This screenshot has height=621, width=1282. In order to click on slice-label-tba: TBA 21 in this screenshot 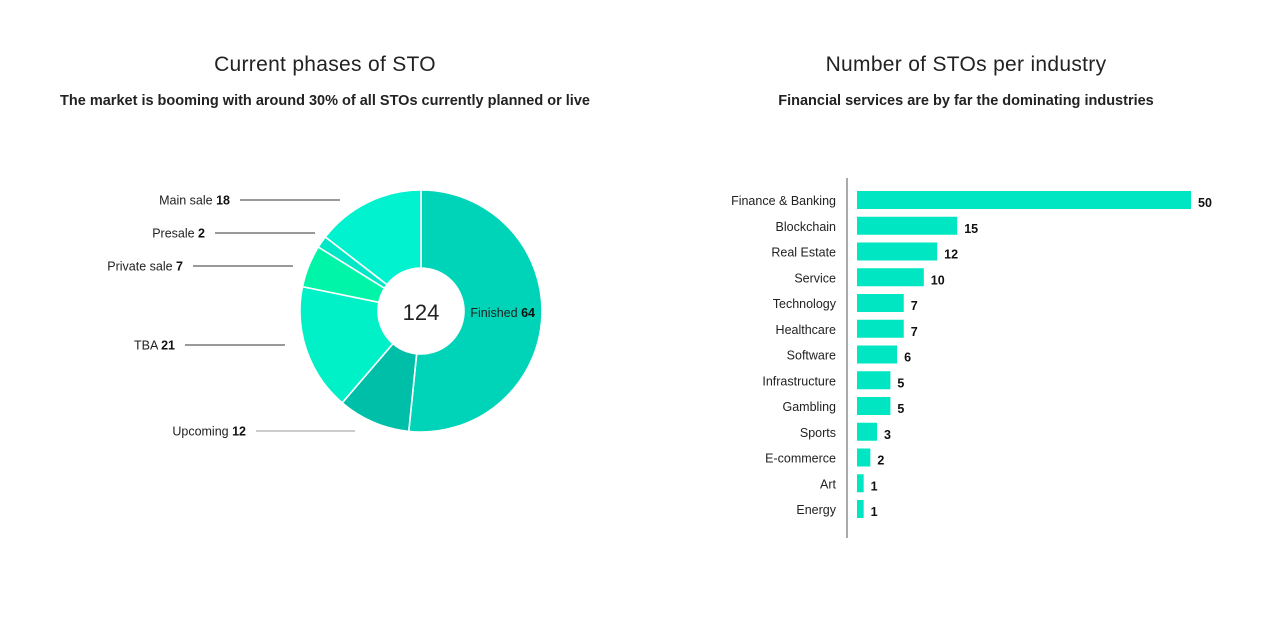, I will do `click(154, 346)`.